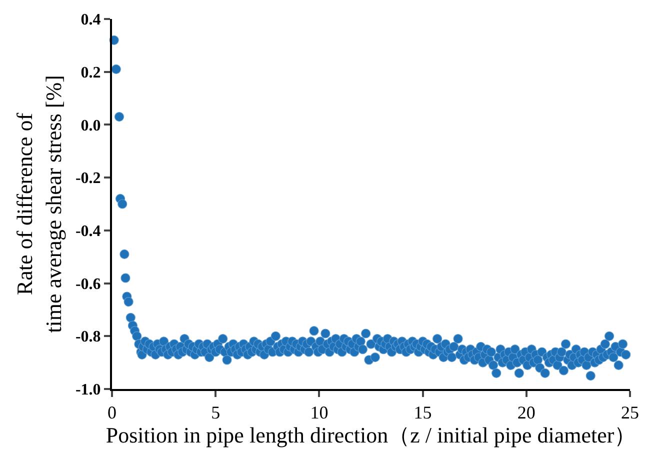 Image resolution: width=660 pixels, height=454 pixels. I want to click on y-tick-label: -1.0, so click(88, 390).